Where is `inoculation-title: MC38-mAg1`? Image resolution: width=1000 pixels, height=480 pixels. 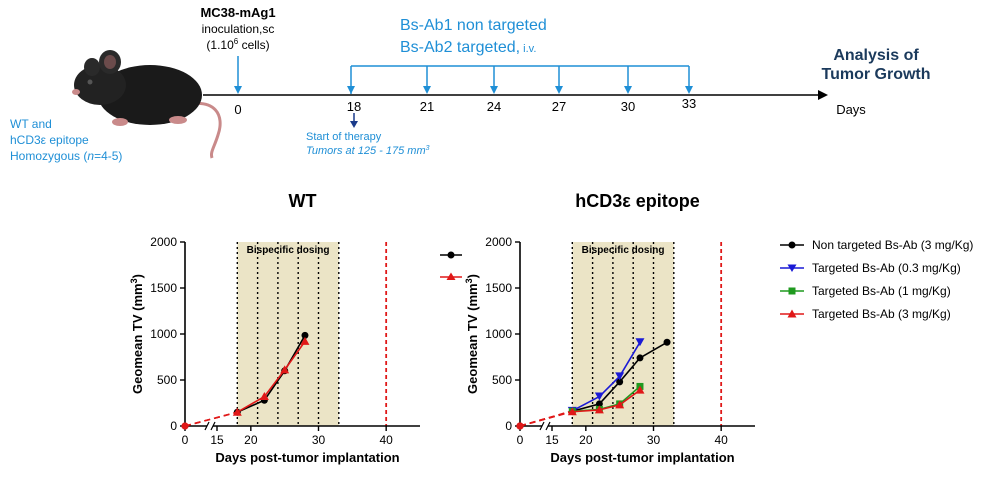
inoculation-title: MC38-mAg1 is located at coordinates (237, 12).